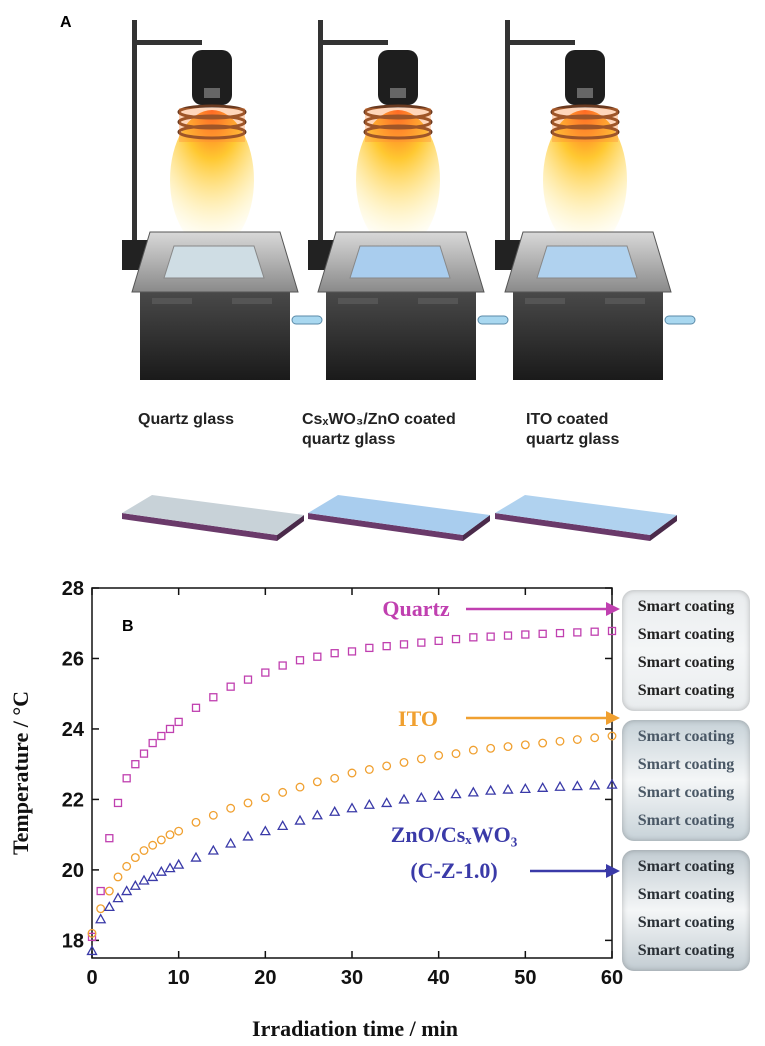  What do you see at coordinates (572, 527) in the screenshot?
I see `slab-edge` at bounding box center [572, 527].